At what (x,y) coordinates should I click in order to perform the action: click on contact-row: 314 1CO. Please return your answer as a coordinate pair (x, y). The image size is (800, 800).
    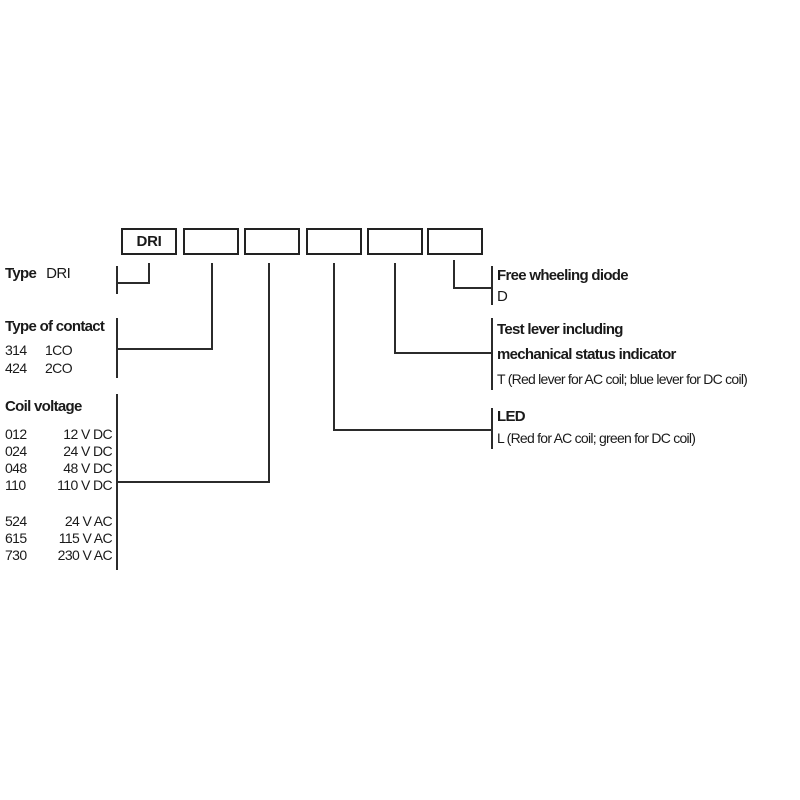
    Looking at the image, I should click on (58, 350).